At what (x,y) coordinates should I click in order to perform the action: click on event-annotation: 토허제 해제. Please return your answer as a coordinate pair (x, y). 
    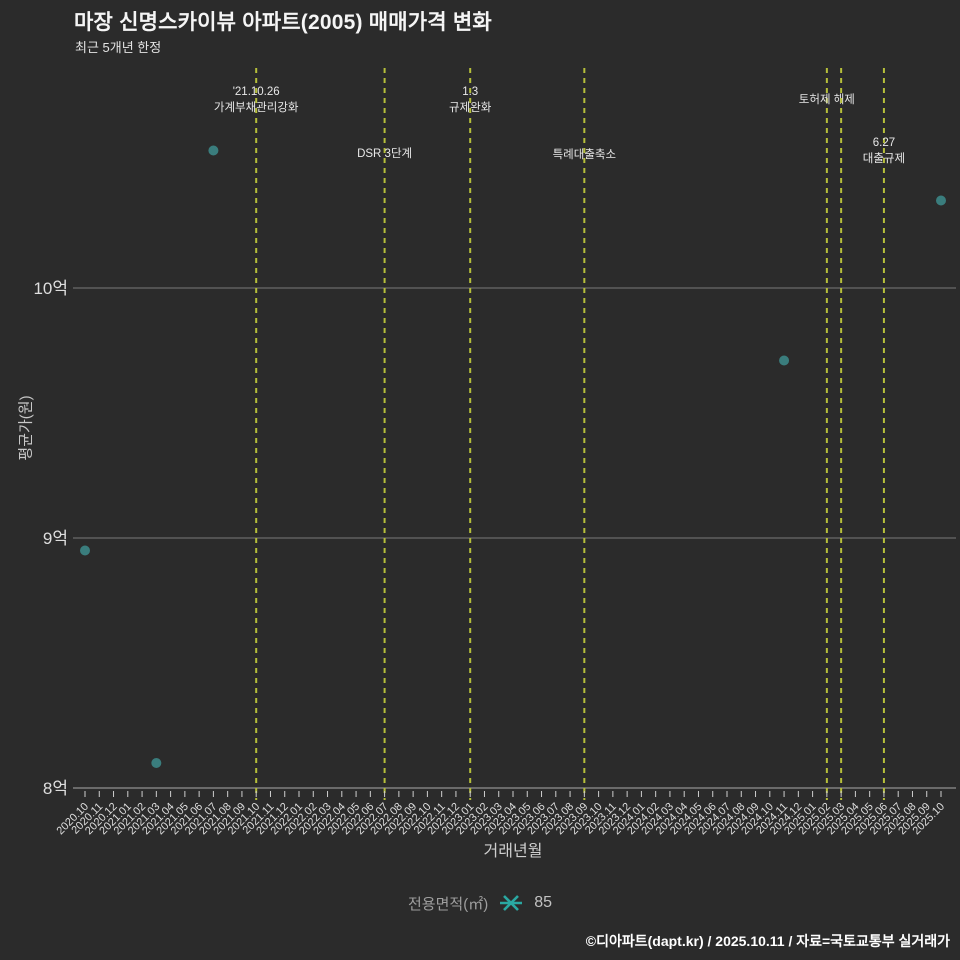
    Looking at the image, I should click on (827, 99).